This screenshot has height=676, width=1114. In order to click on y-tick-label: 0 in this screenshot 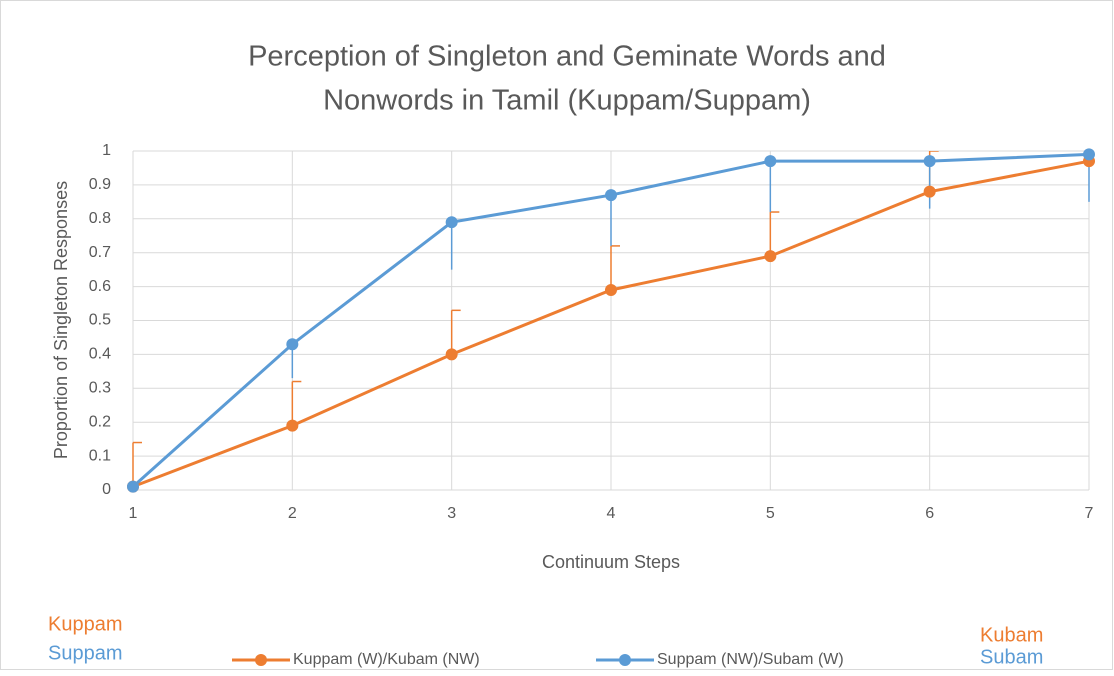, I will do `click(106, 489)`.